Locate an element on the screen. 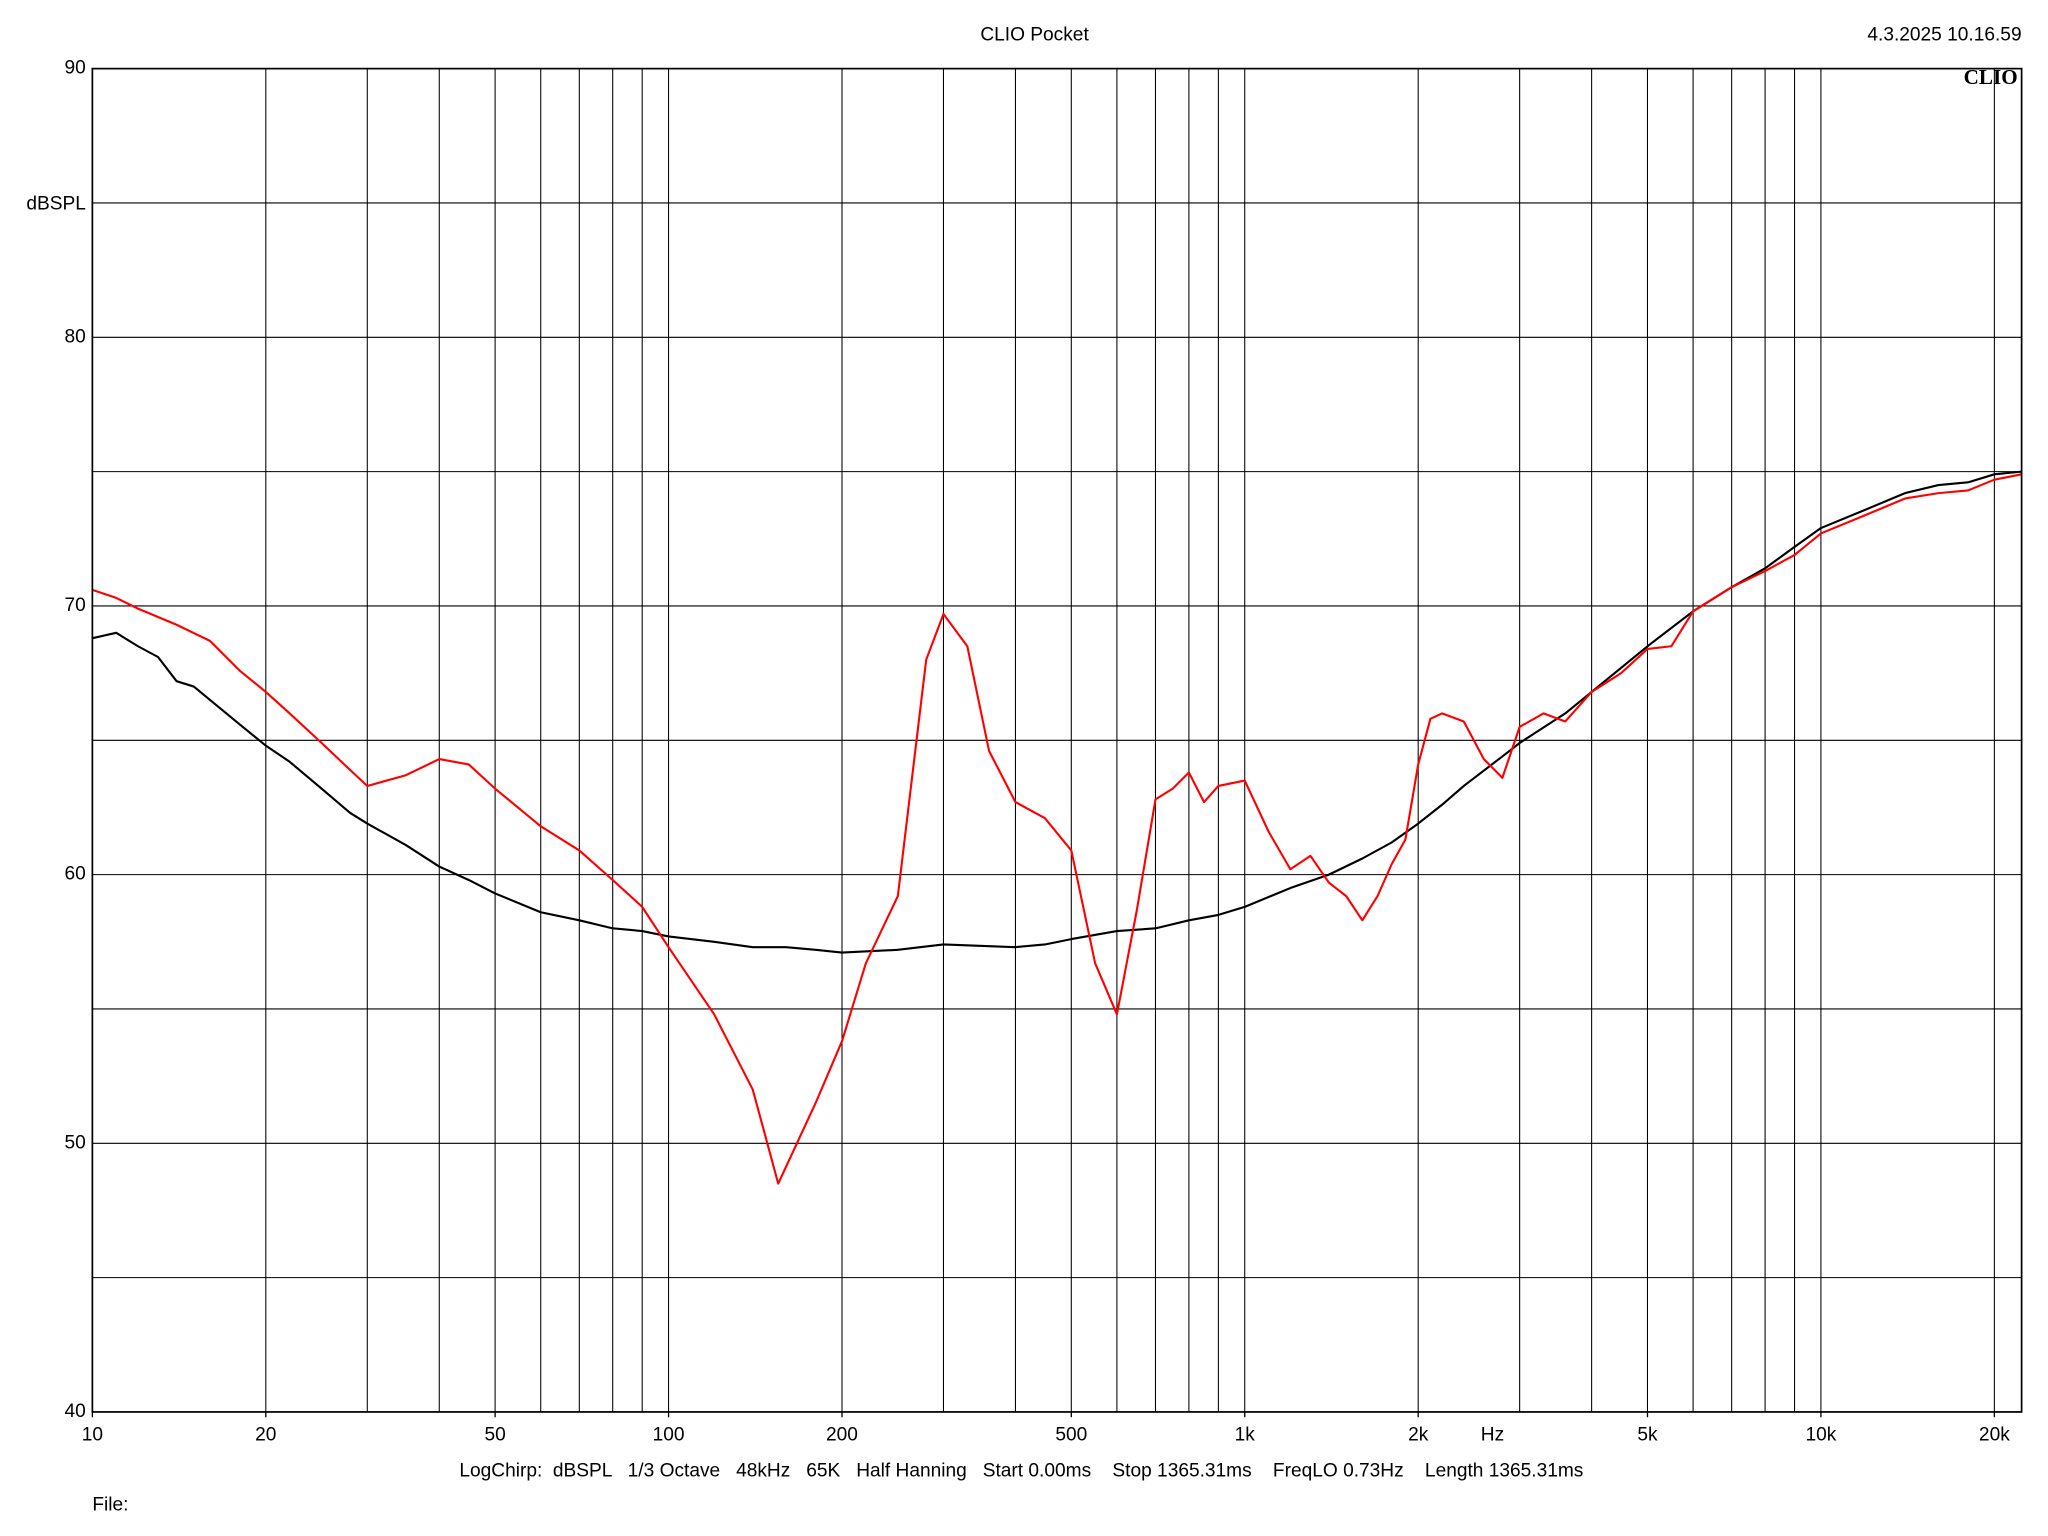 Image resolution: width=2048 pixels, height=1536 pixels. logo: CLIO is located at coordinates (1991, 77).